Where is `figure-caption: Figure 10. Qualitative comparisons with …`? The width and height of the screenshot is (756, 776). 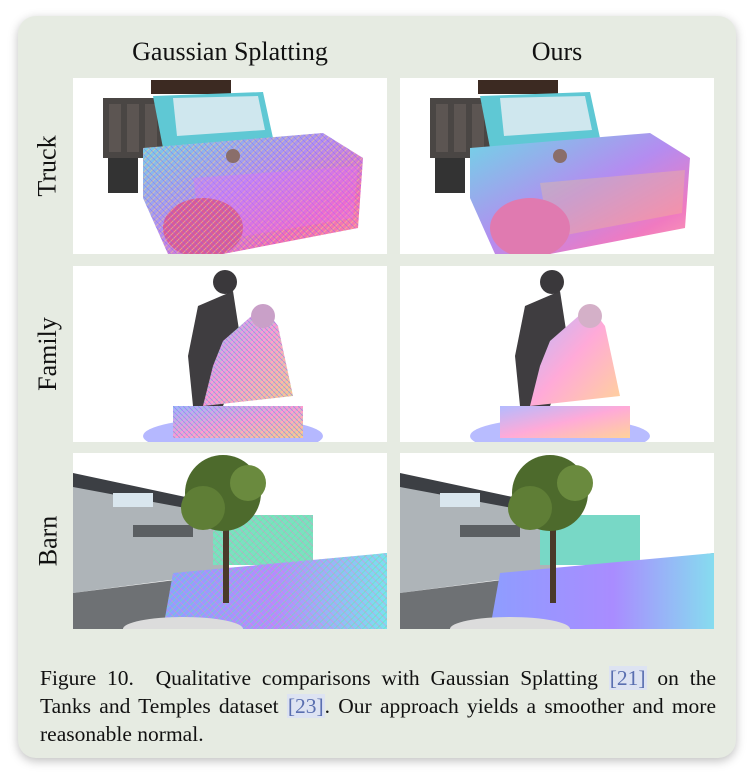
figure-caption: Figure 10. Qualitative comparisons with … is located at coordinates (378, 706).